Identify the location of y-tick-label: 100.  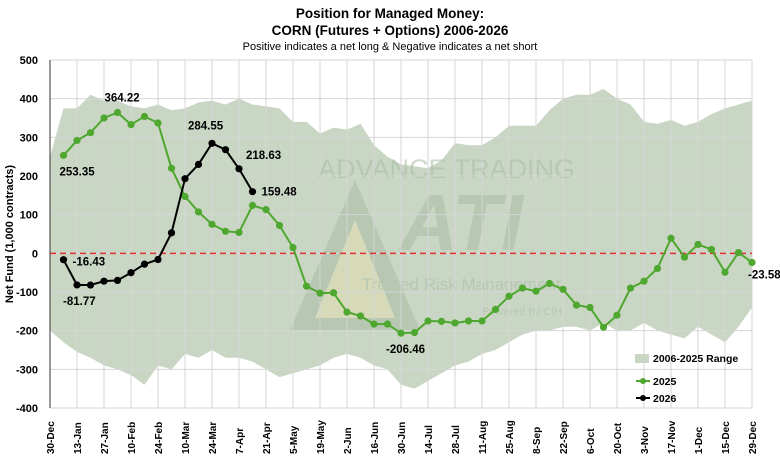
(29, 216).